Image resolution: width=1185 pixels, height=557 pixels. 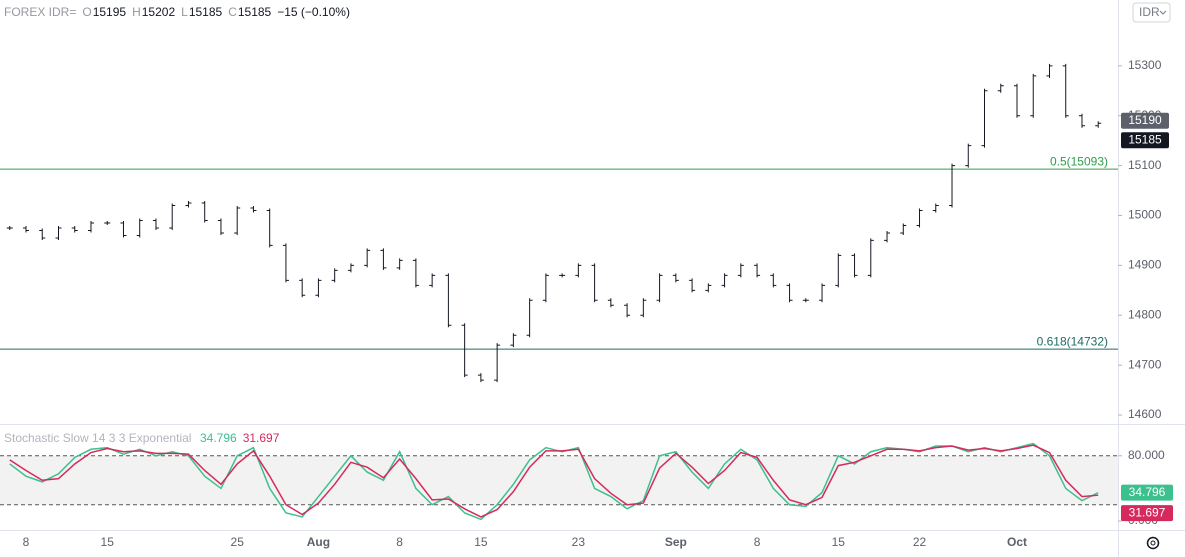 I want to click on currency-button, so click(x=1151, y=12).